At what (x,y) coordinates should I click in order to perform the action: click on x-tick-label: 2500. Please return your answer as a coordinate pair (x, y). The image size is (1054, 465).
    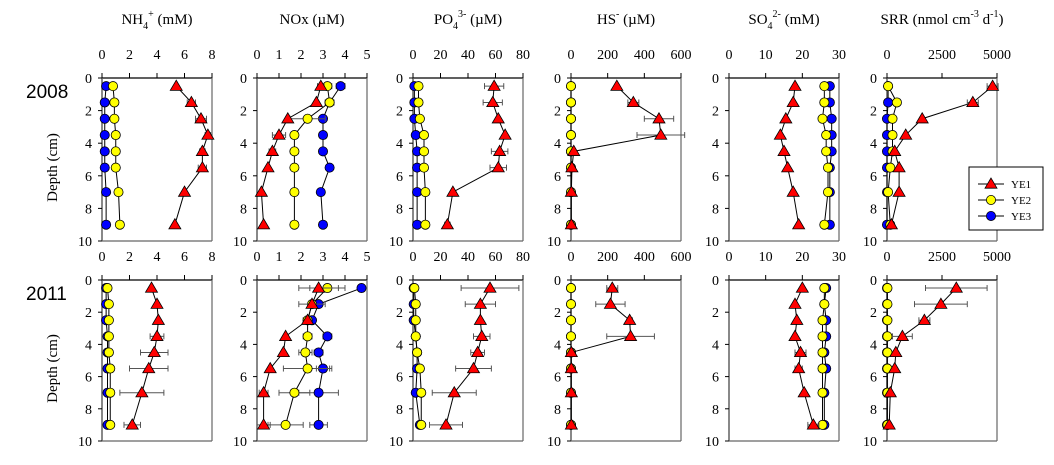
    Looking at the image, I should click on (942, 55).